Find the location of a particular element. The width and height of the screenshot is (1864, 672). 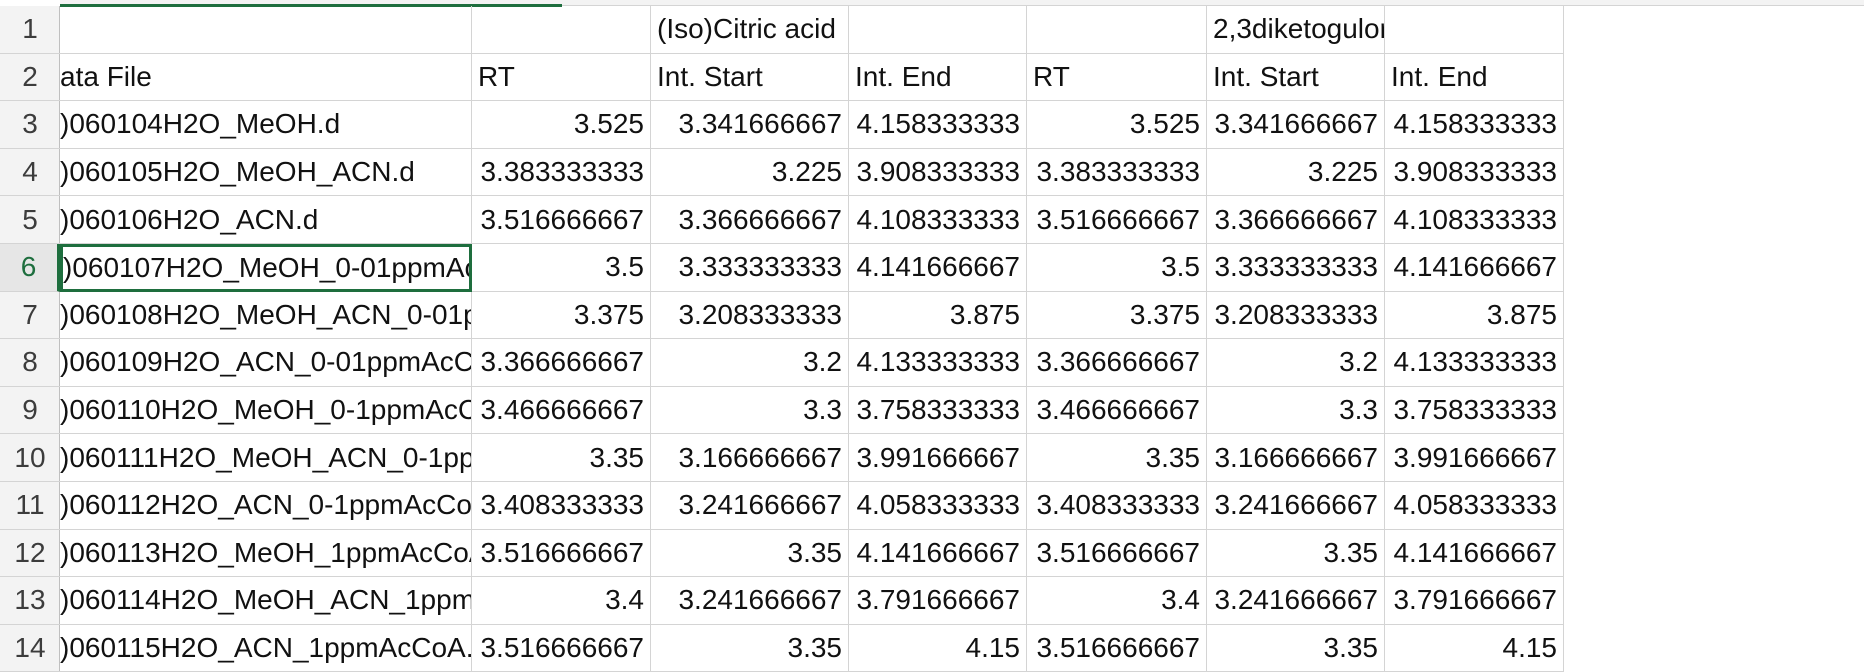

cell-r5-c2: 3.516666667 is located at coordinates (561, 220).